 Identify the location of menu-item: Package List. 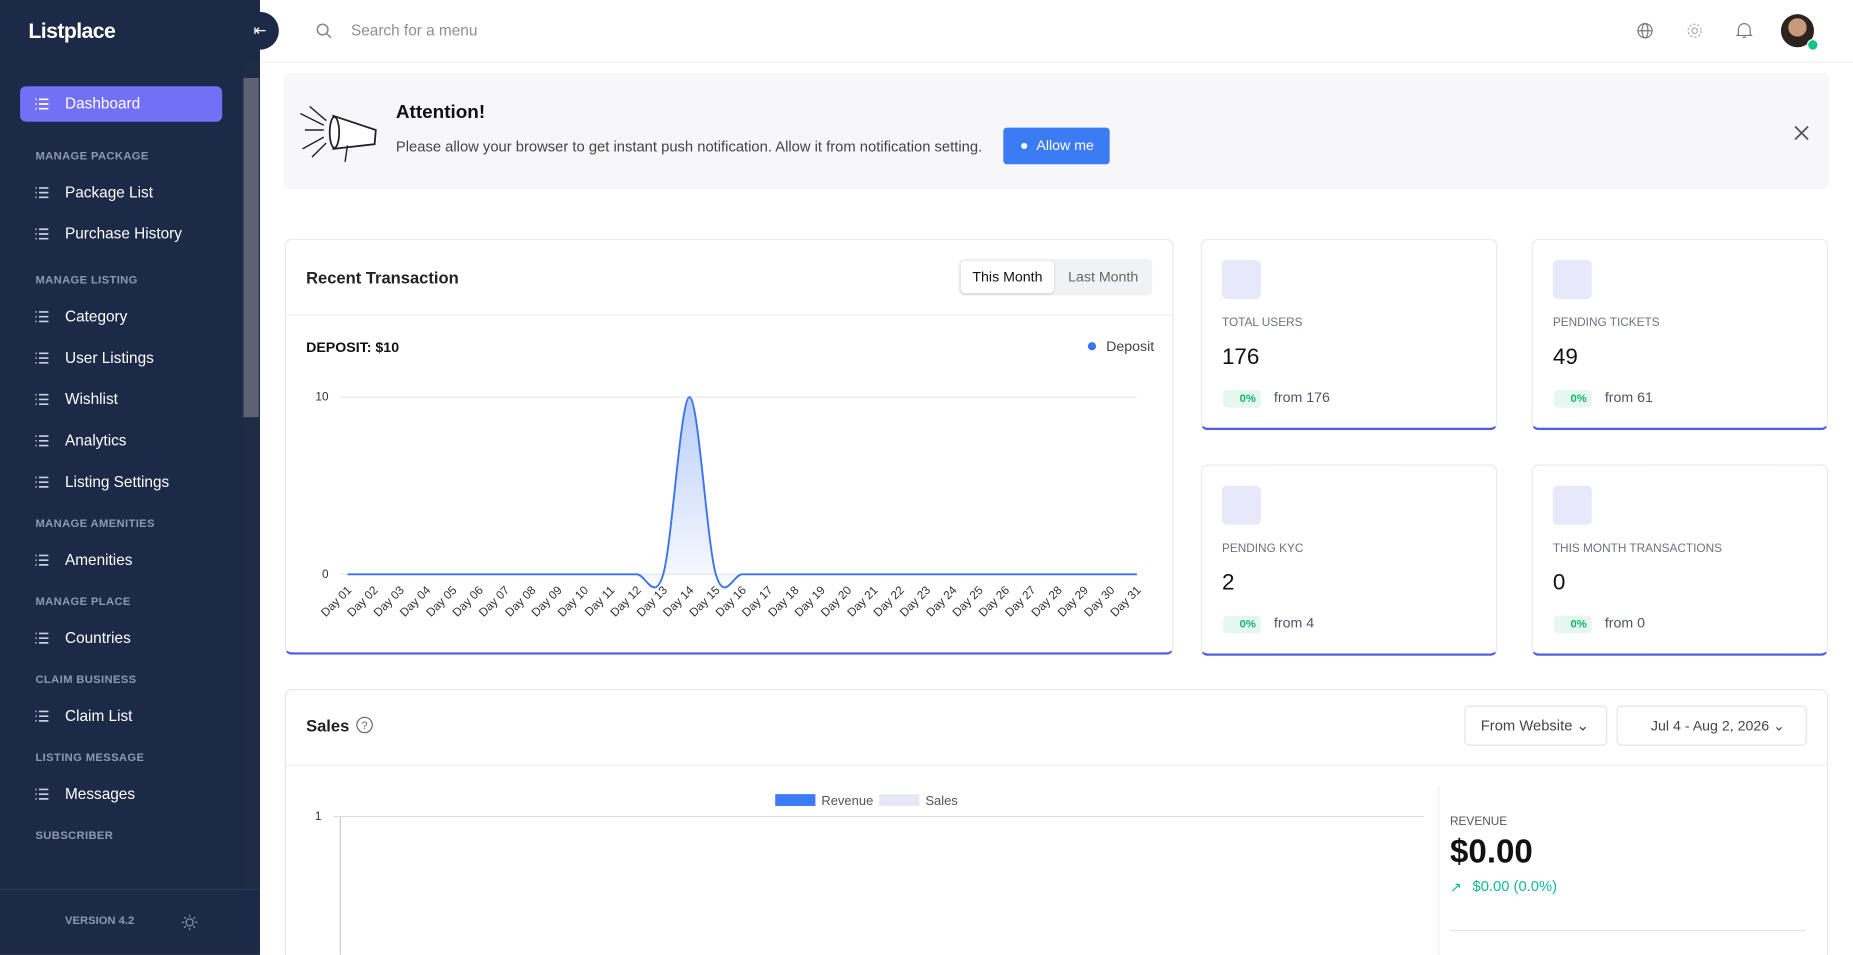
(121, 192).